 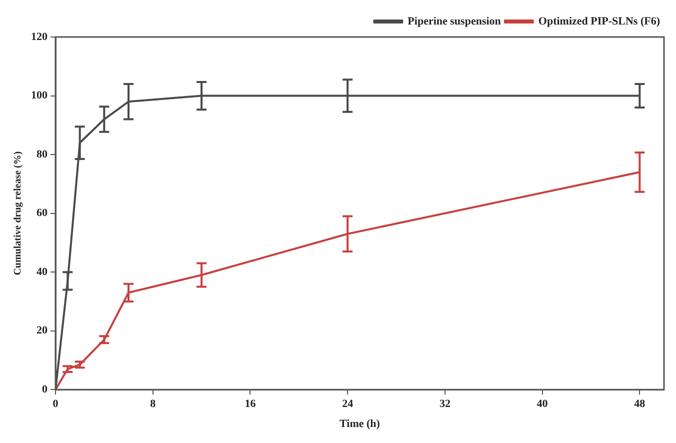 I want to click on y-tick-label: 0, so click(x=45, y=389).